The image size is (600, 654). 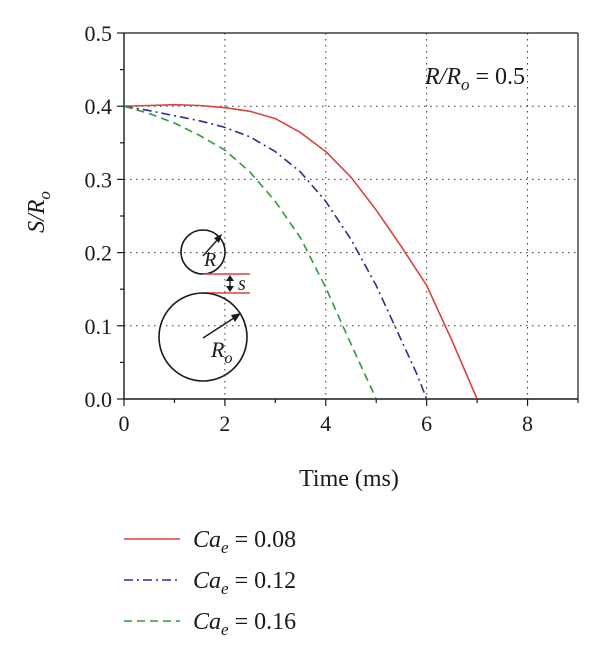 What do you see at coordinates (325, 423) in the screenshot?
I see `x-tick-label-2: 4` at bounding box center [325, 423].